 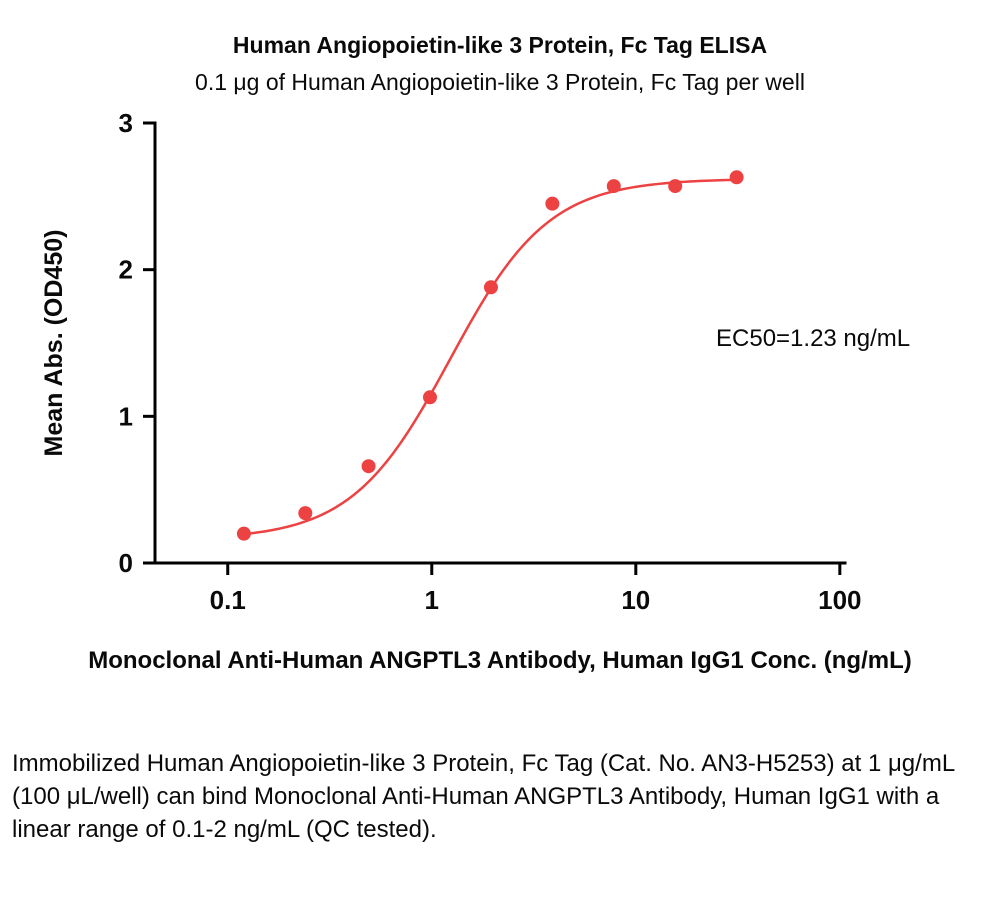 I want to click on x-tick-label: 100, so click(x=839, y=600).